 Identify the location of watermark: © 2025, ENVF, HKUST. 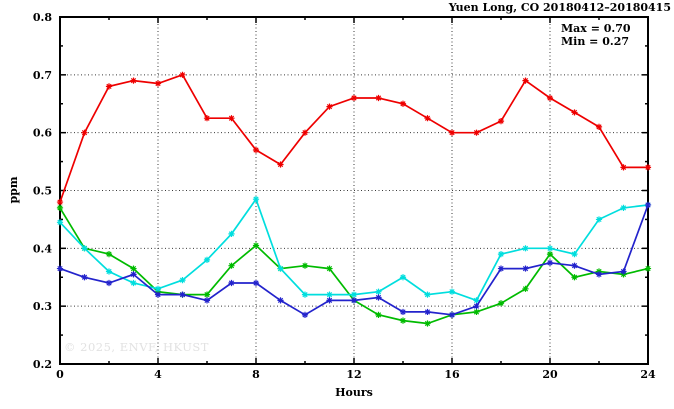
(136, 347).